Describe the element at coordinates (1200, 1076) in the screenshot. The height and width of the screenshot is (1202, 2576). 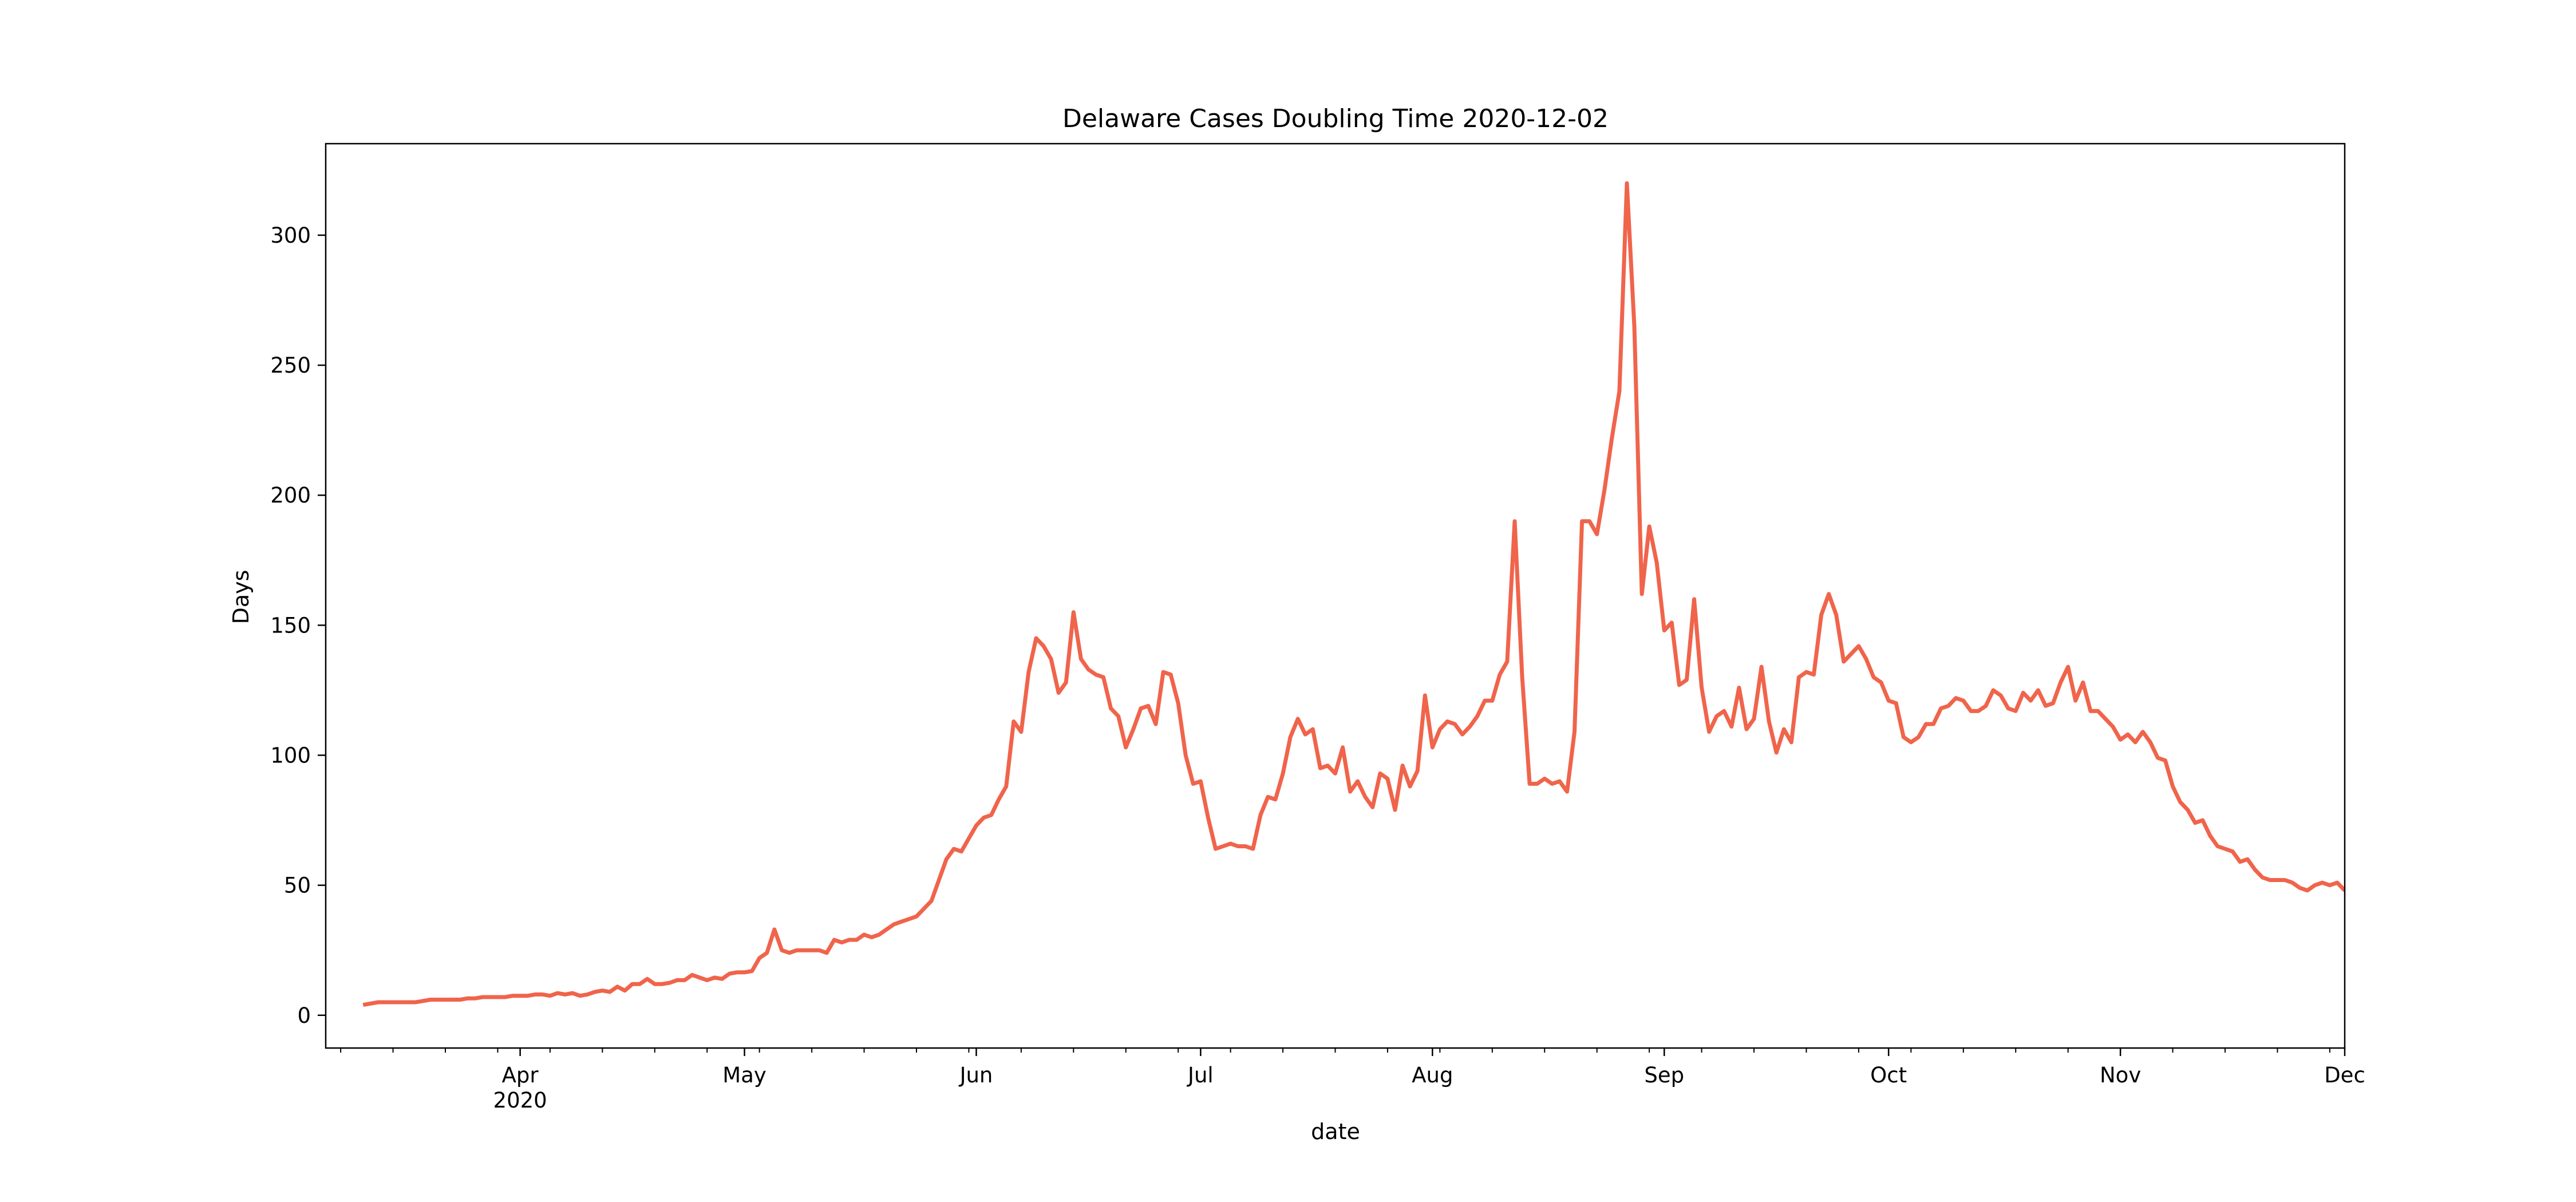
I see `x-tick-label: Jul` at that location.